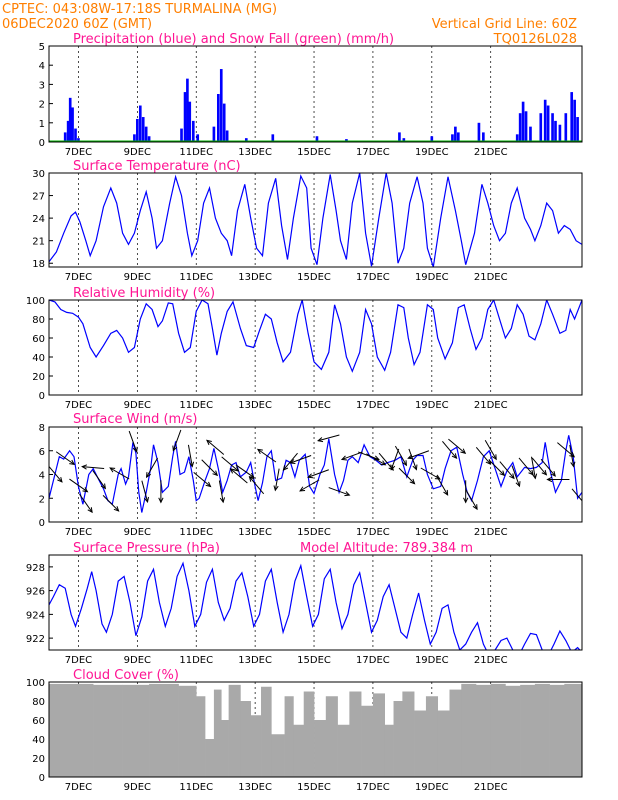 This screenshot has width=618, height=800. What do you see at coordinates (38, 242) in the screenshot?
I see `y-tick-label: 21` at bounding box center [38, 242].